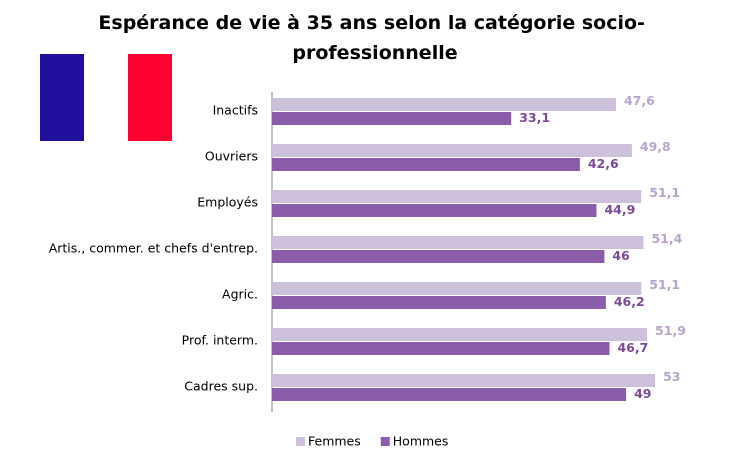 The image size is (754, 460). I want to click on category-label: Cadres sup., so click(221, 386).